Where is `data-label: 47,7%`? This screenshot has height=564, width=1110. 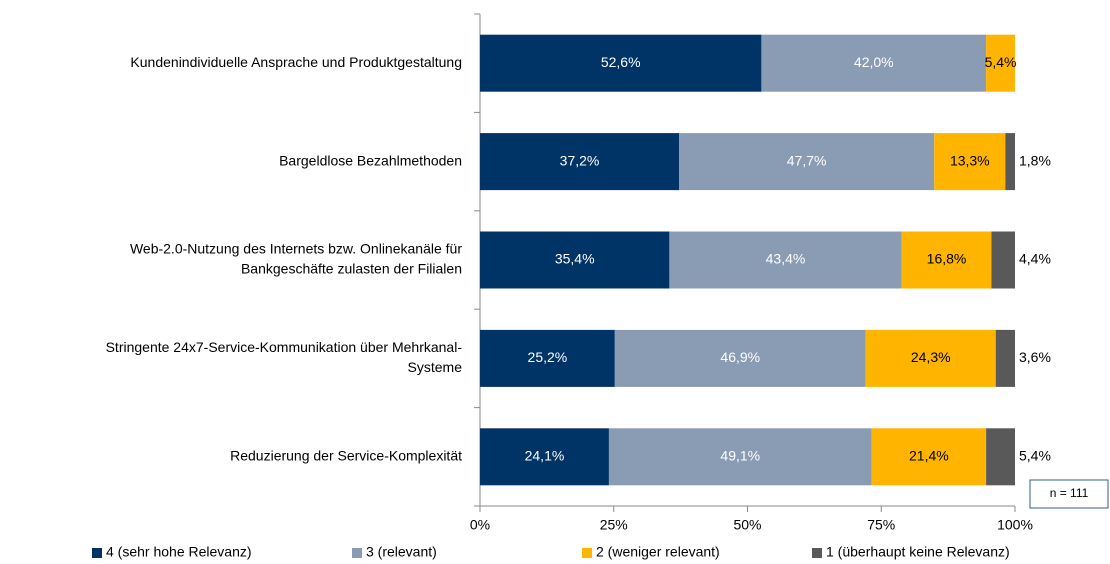 data-label: 47,7% is located at coordinates (807, 160).